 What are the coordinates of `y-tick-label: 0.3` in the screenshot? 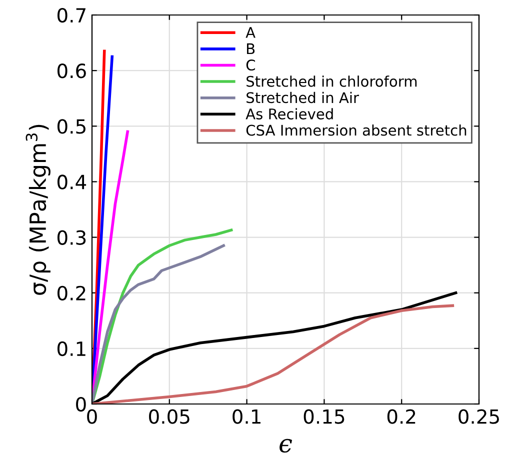 It's located at (72, 237).